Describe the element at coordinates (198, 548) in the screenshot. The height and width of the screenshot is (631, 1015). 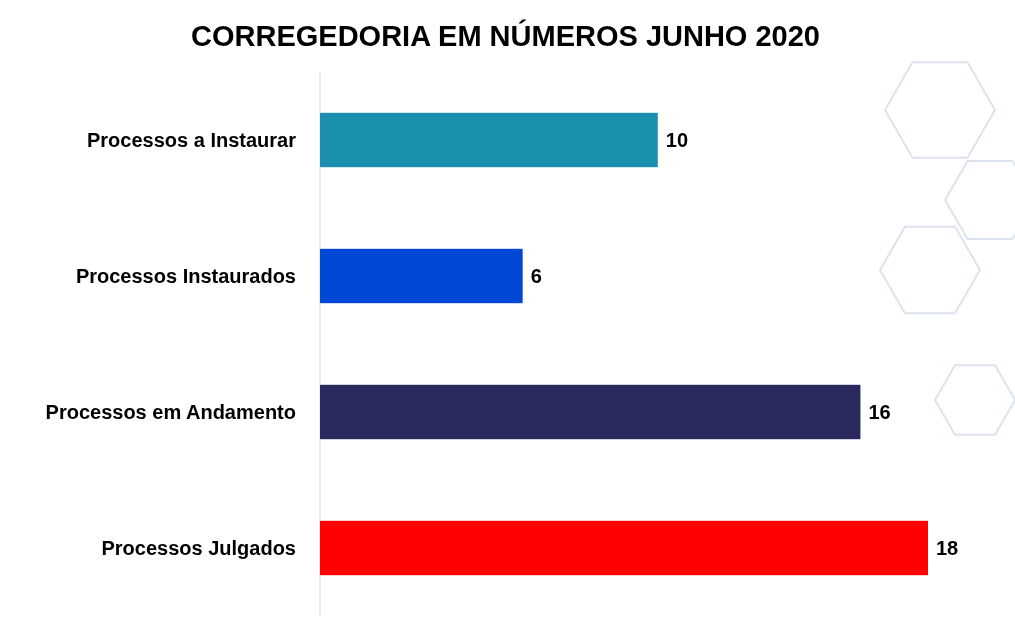
I see `y-tick-label: Processos Julgados` at that location.